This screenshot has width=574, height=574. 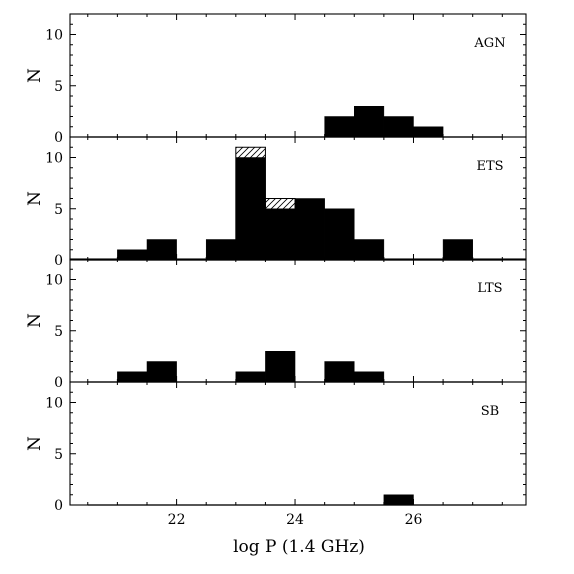 I want to click on panel-label: AGN, so click(x=489, y=43).